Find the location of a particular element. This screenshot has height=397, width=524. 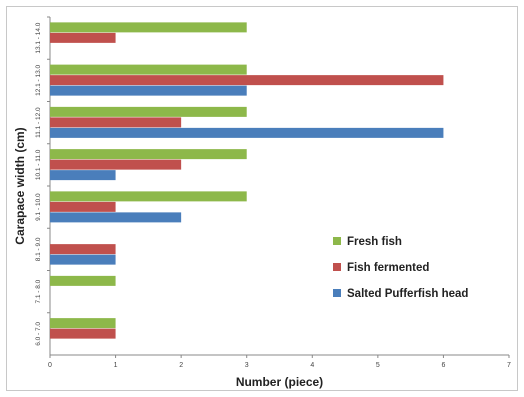

y-tick-label: 13.1 - 14.0 is located at coordinates (38, 37).